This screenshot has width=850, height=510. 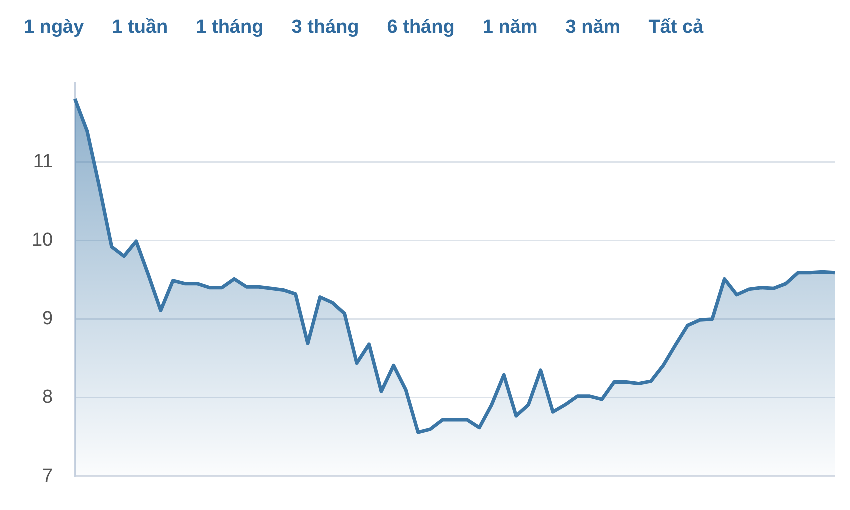 I want to click on text: 1 tuần, so click(x=140, y=28).